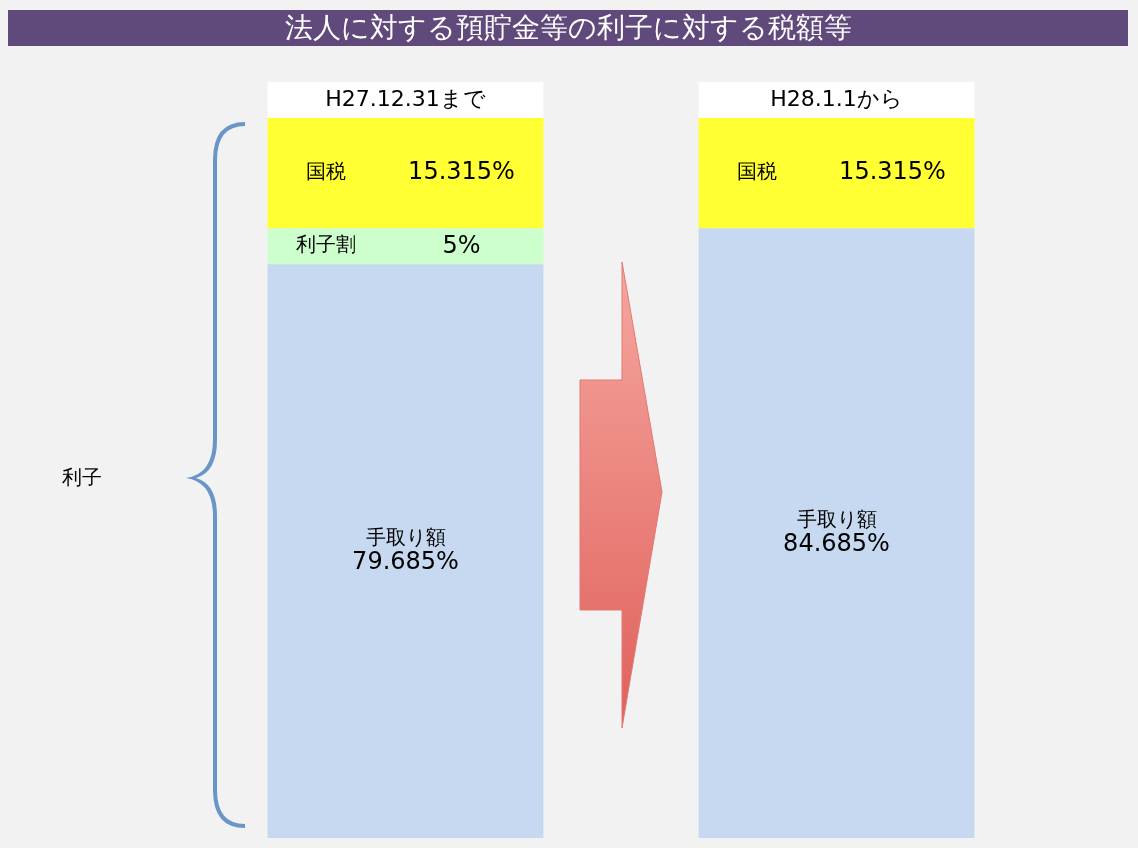 This screenshot has height=848, width=1138. What do you see at coordinates (568, 28) in the screenshot?
I see `chart-title: 法人に対する預貯金等の利子に対する税額等` at bounding box center [568, 28].